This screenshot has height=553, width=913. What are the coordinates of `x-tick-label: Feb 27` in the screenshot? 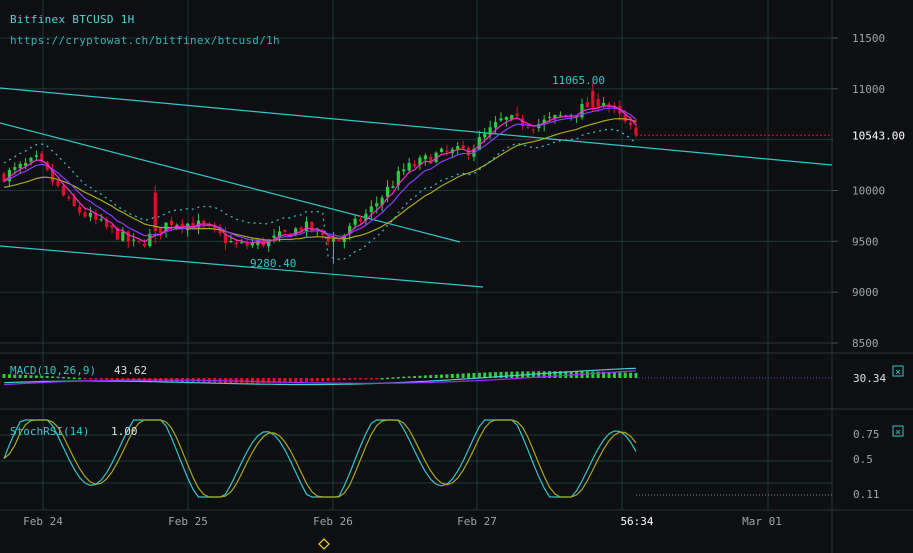 It's located at (477, 521).